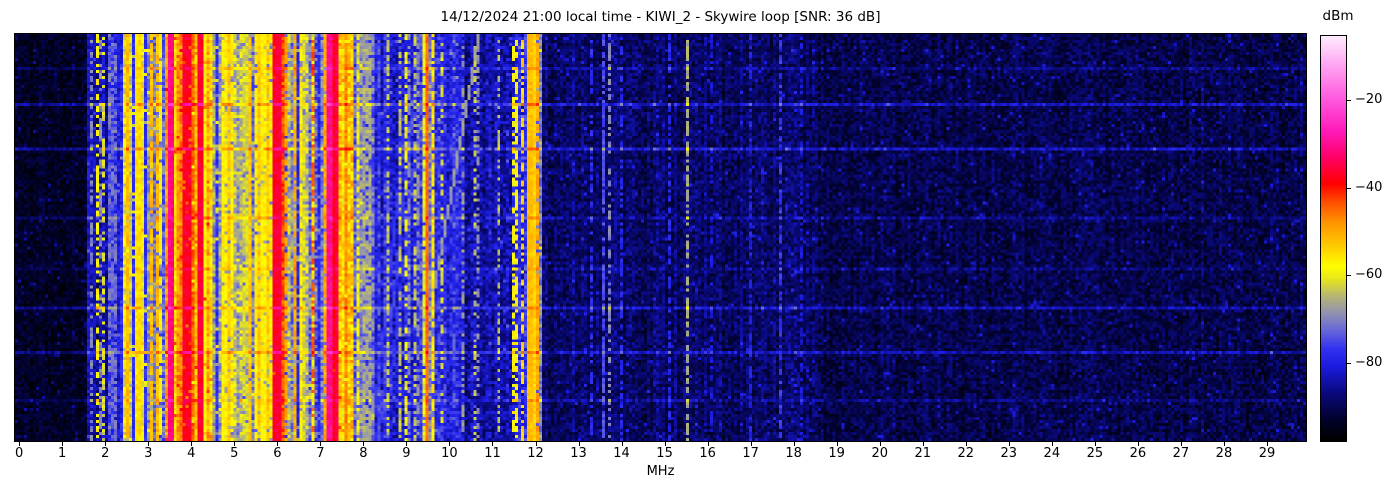  Describe the element at coordinates (1369, 187) in the screenshot. I see `colorbar-tick-label: −40` at that location.